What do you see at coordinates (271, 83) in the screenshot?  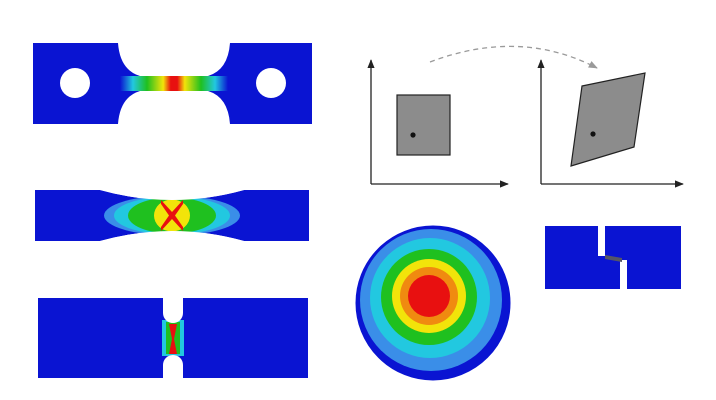 I see `dogbone-right-hole` at bounding box center [271, 83].